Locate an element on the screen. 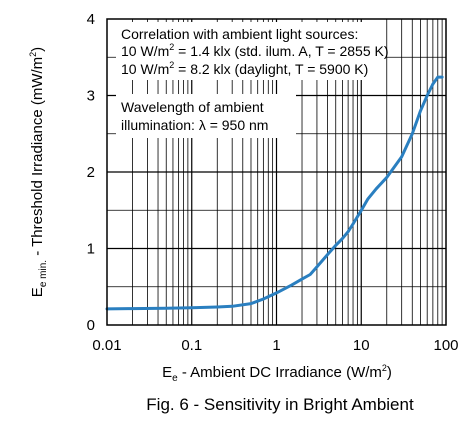 This screenshot has width=474, height=426. y-axis-title: Ee min. - Threshold Irradiance (mW/m2) is located at coordinates (38, 172).